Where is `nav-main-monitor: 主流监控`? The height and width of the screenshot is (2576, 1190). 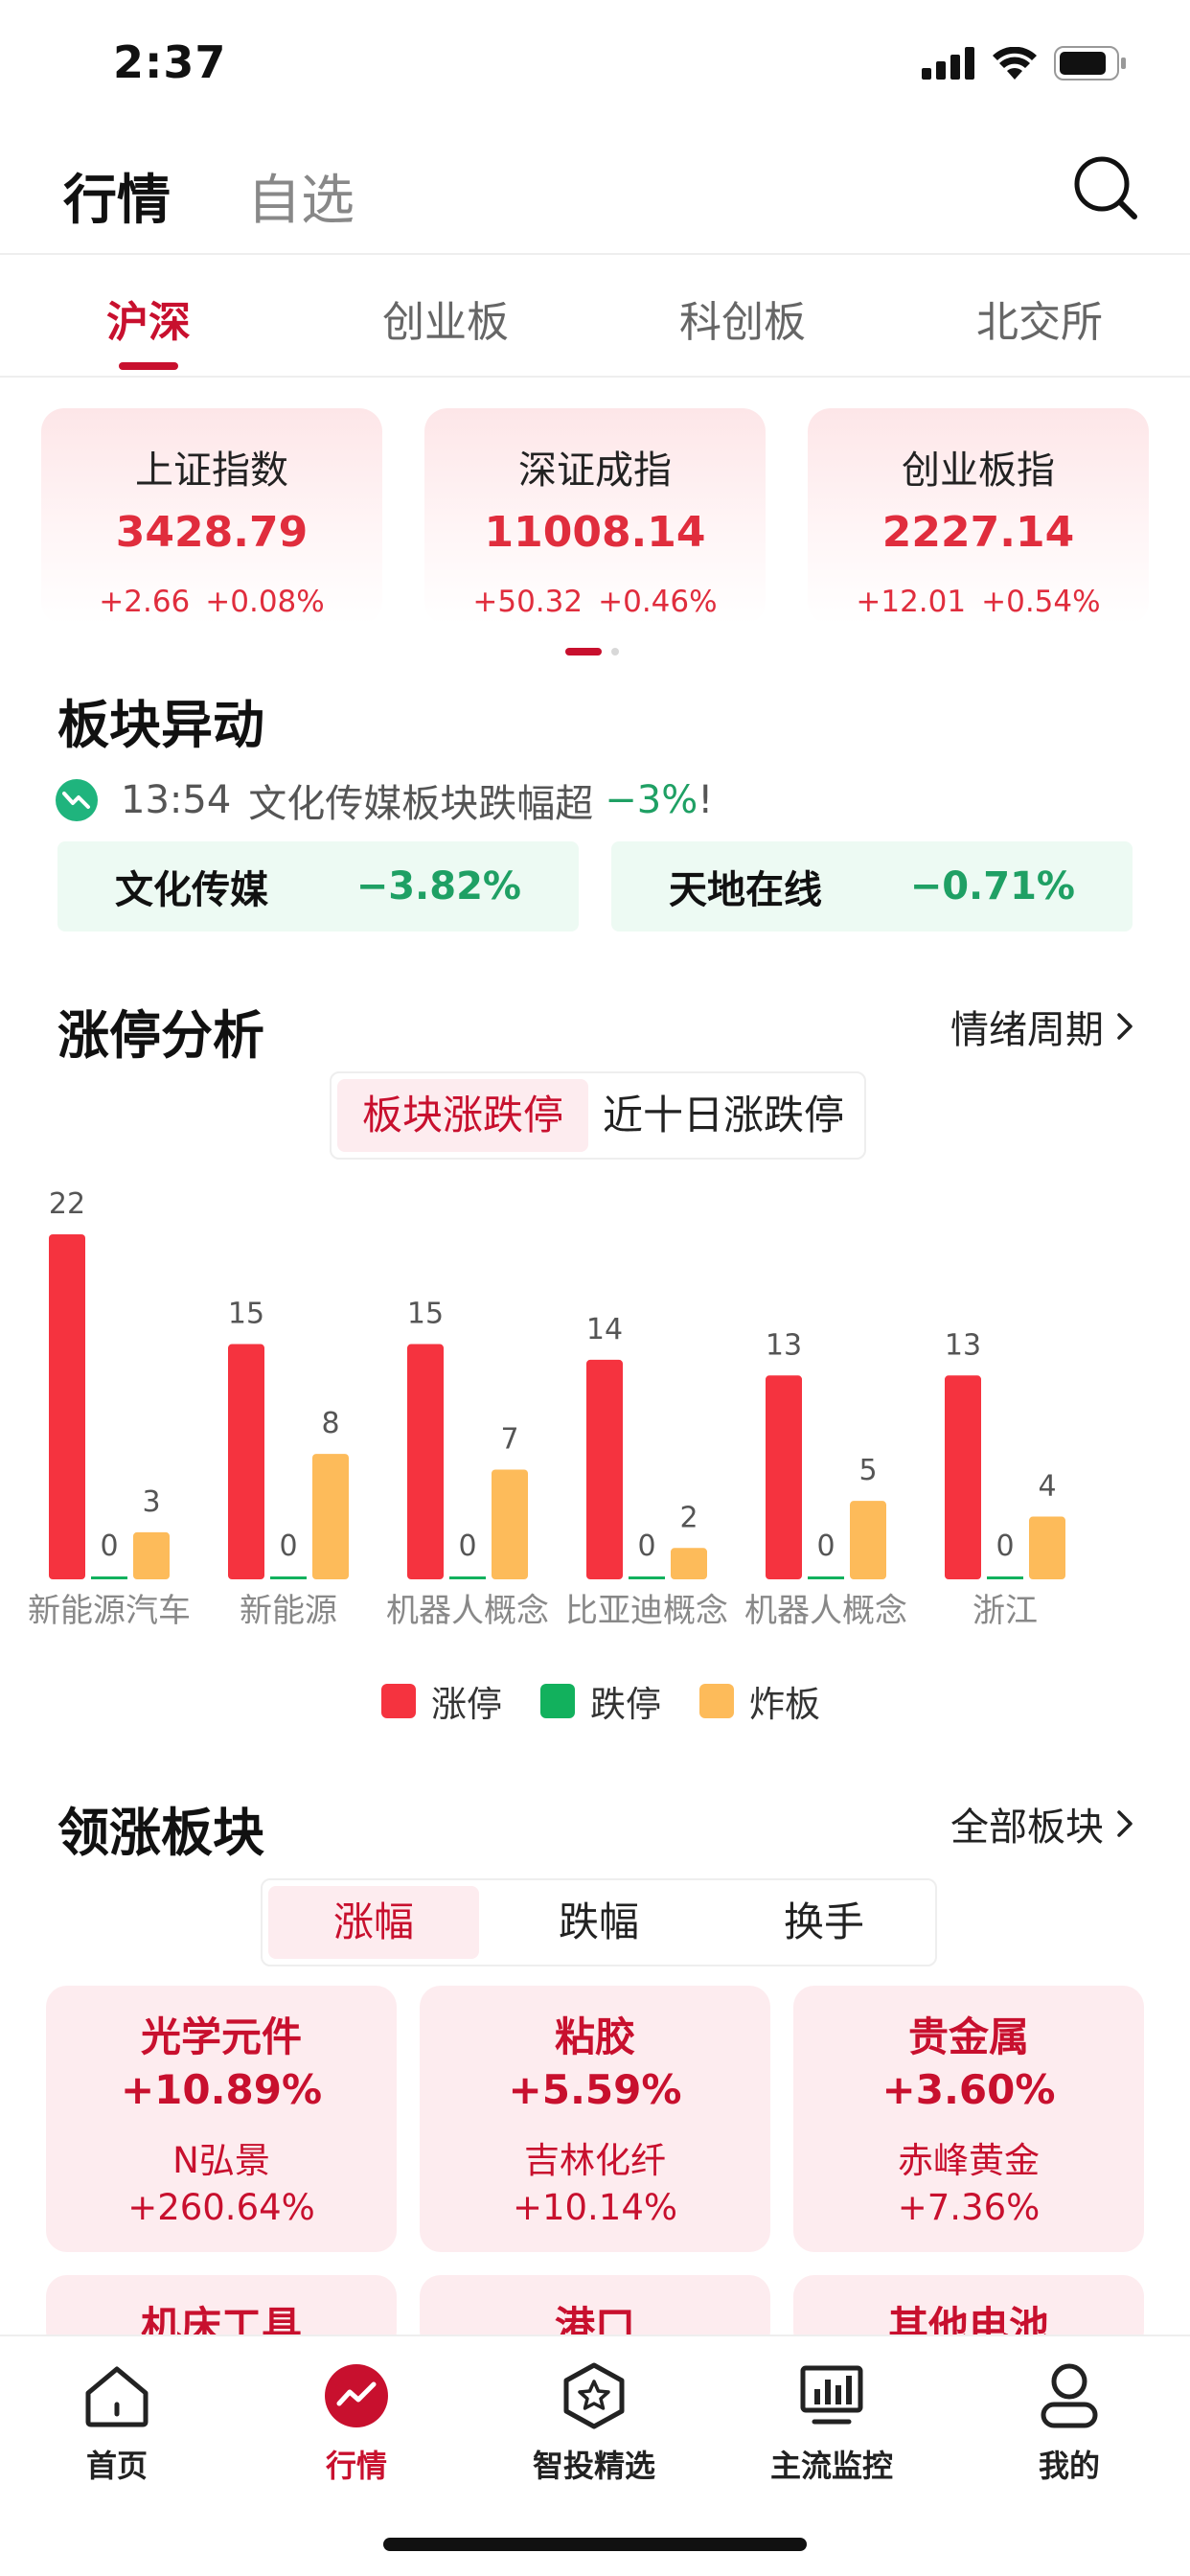
nav-main-monitor: 主流监控 is located at coordinates (832, 2423).